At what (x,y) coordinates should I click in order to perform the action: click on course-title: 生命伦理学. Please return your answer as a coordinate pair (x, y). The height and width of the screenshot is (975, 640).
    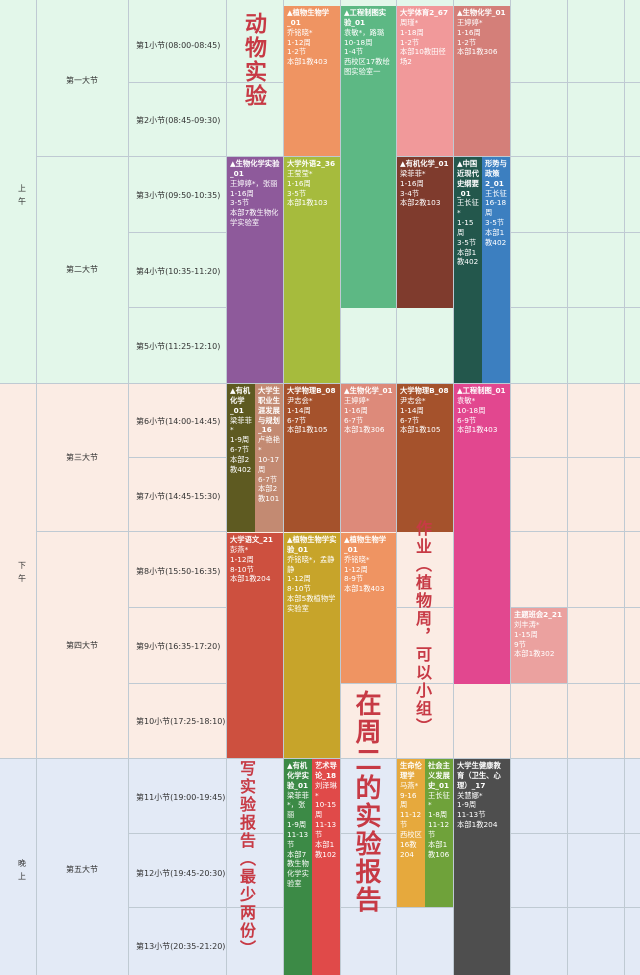
    Looking at the image, I should click on (411, 770).